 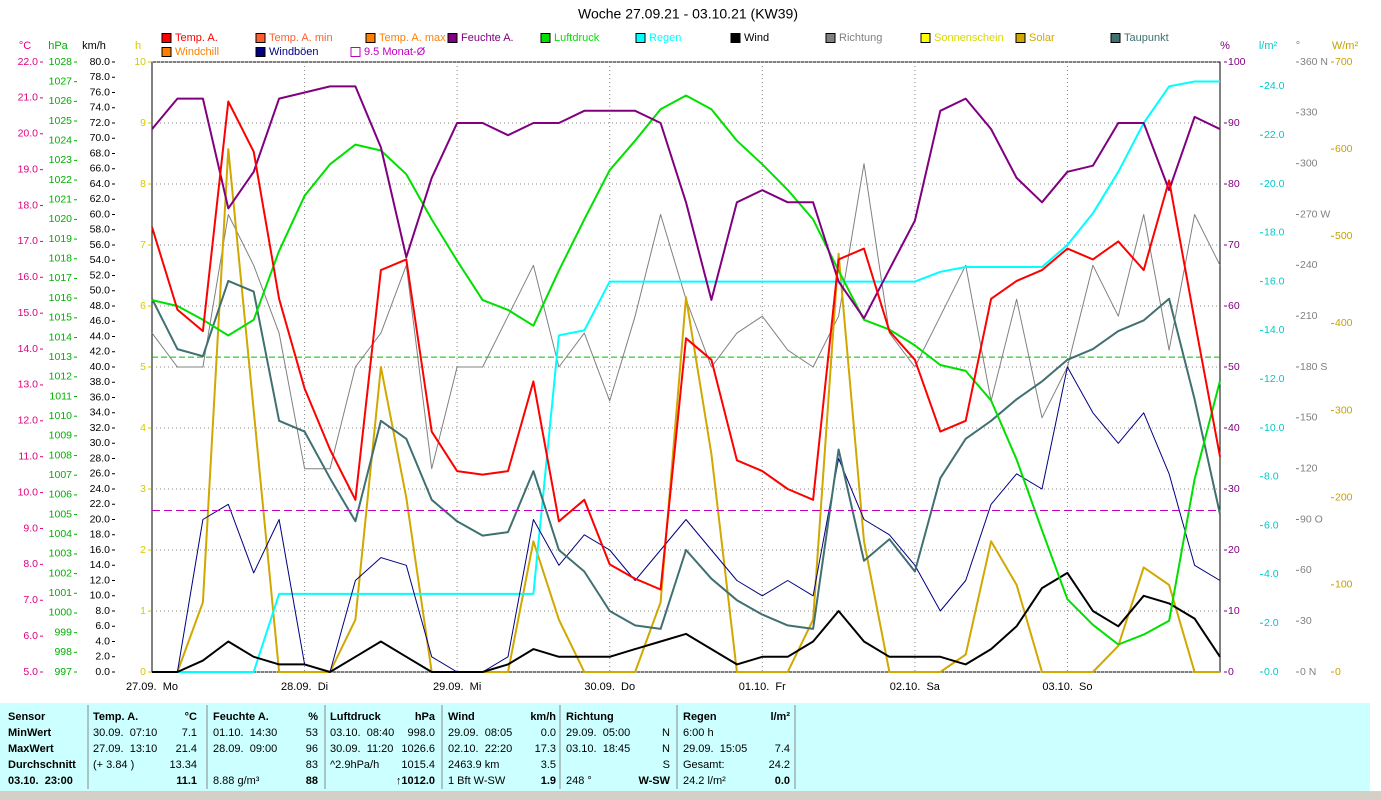 I want to click on x-tick-label: 03.10. So, so click(x=1067, y=687).